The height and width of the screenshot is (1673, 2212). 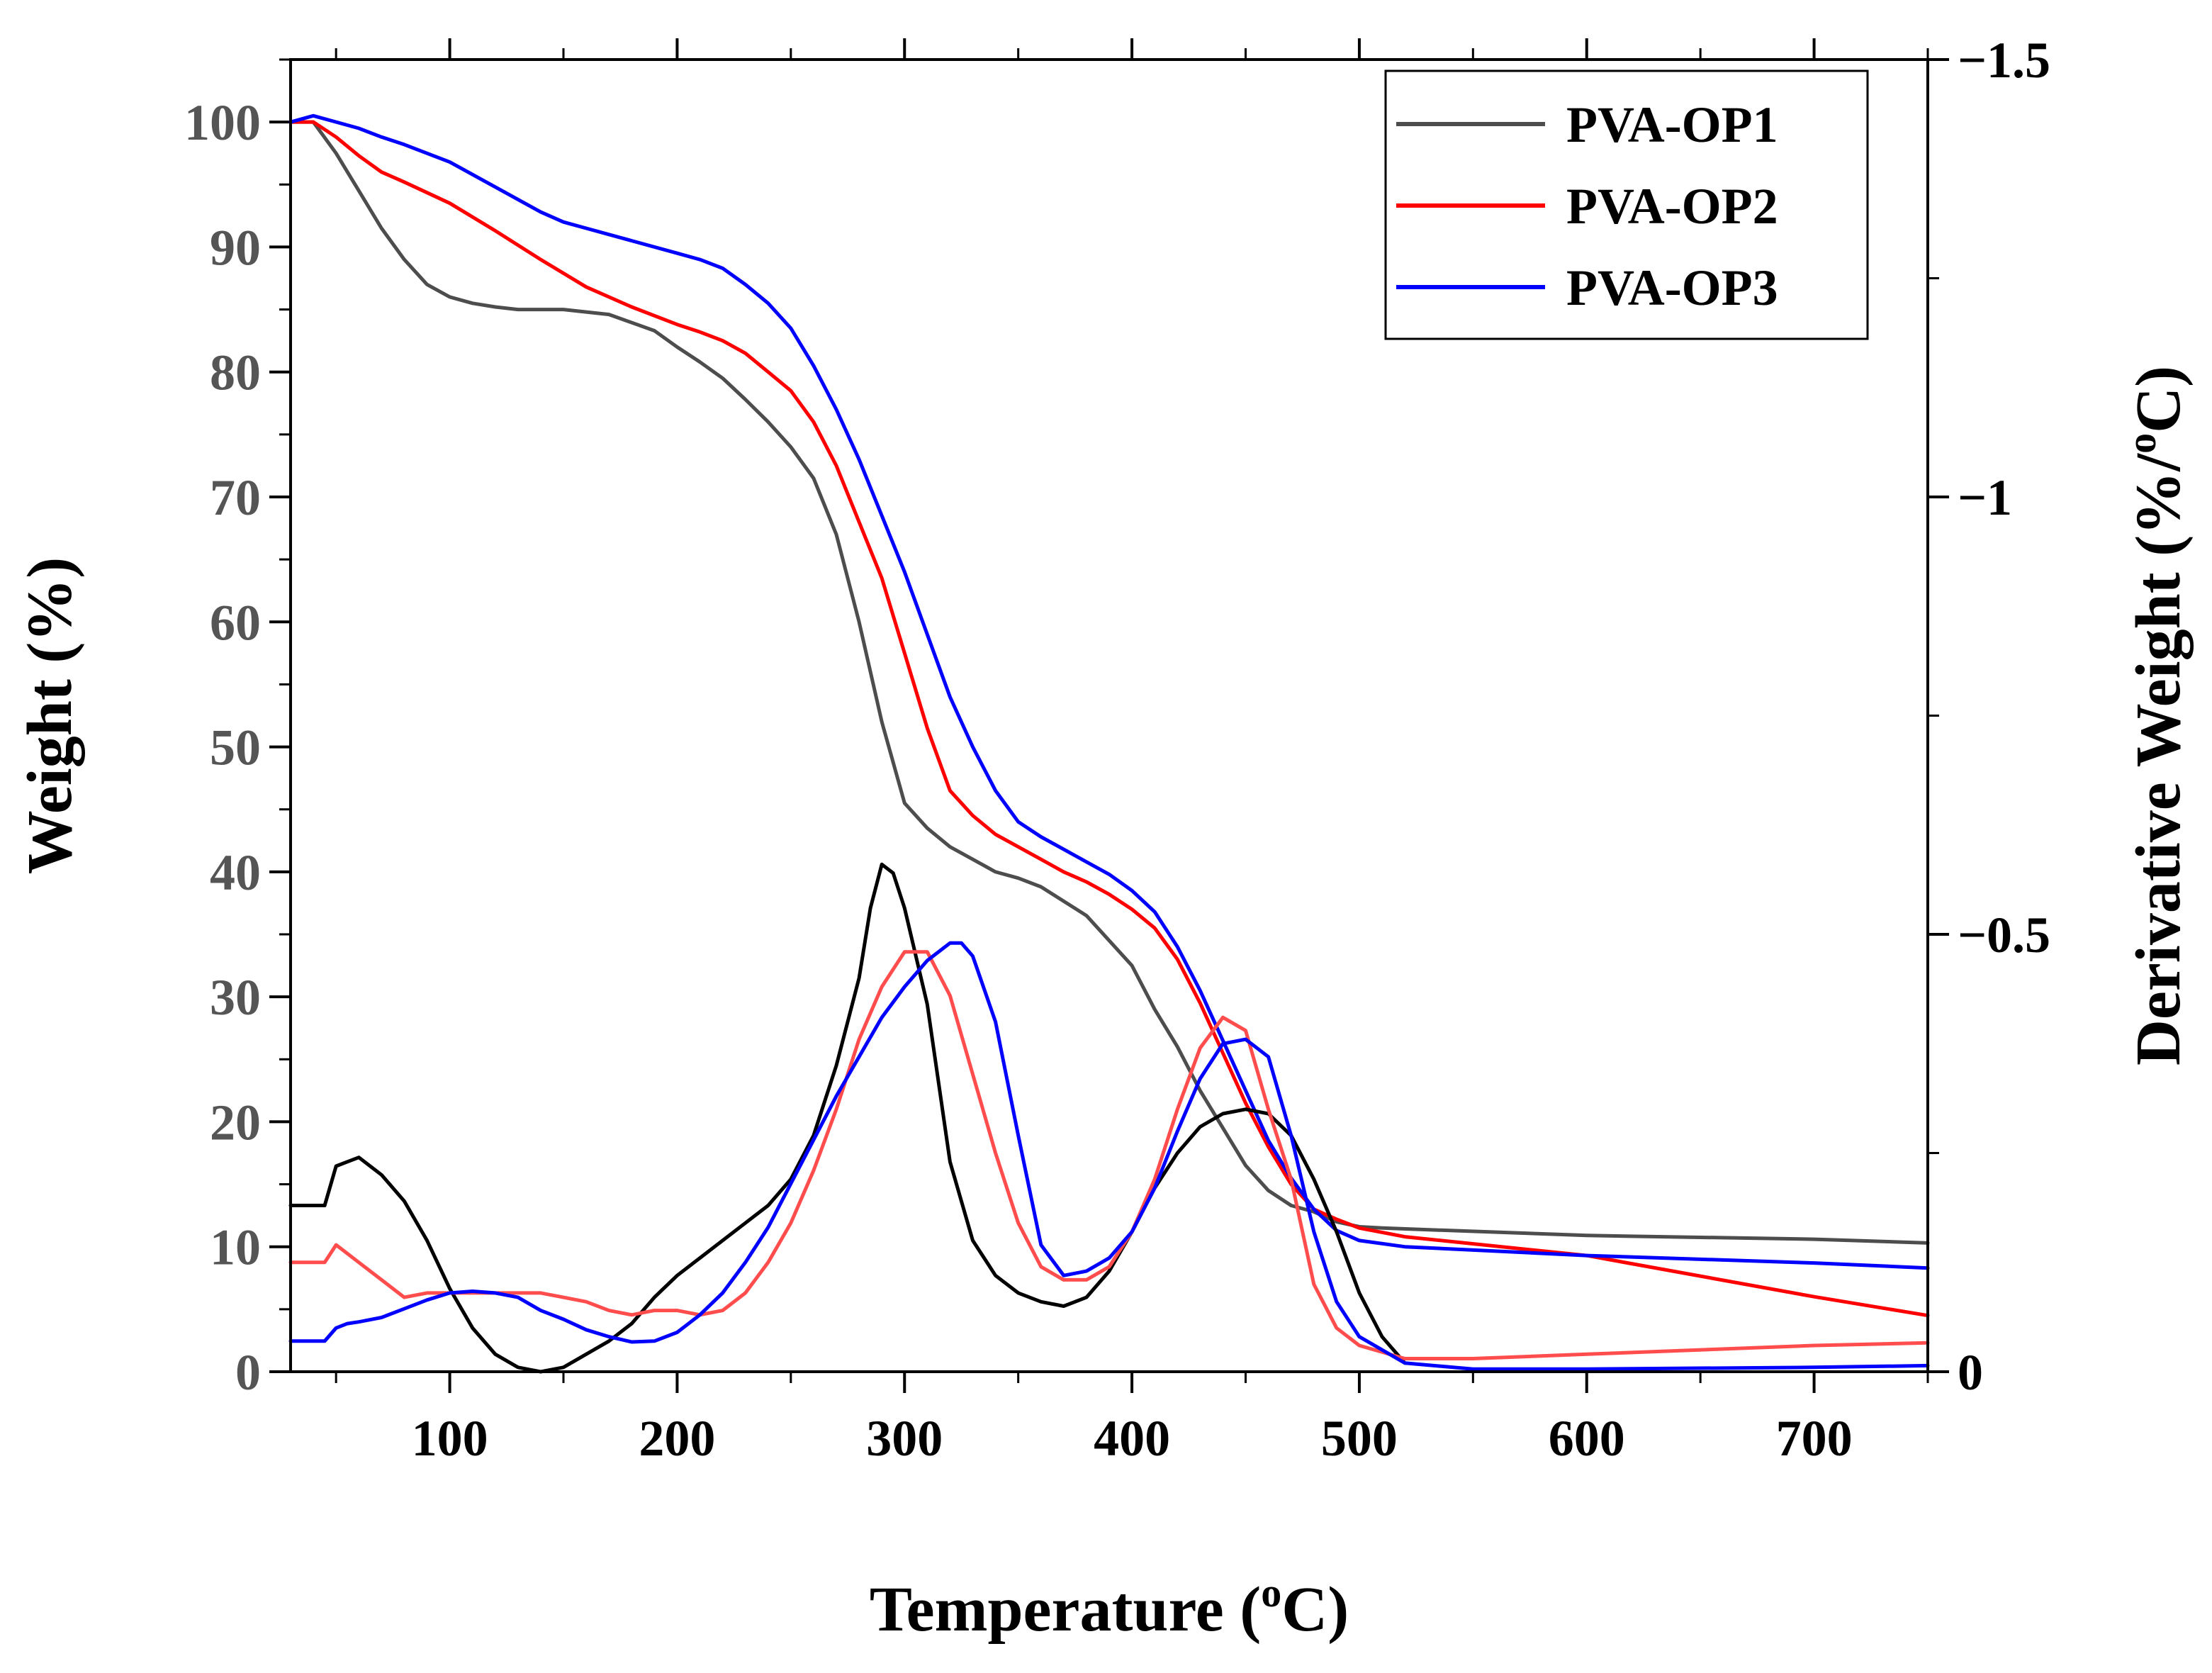 I want to click on right-tick-label: −0.5, so click(x=2004, y=935).